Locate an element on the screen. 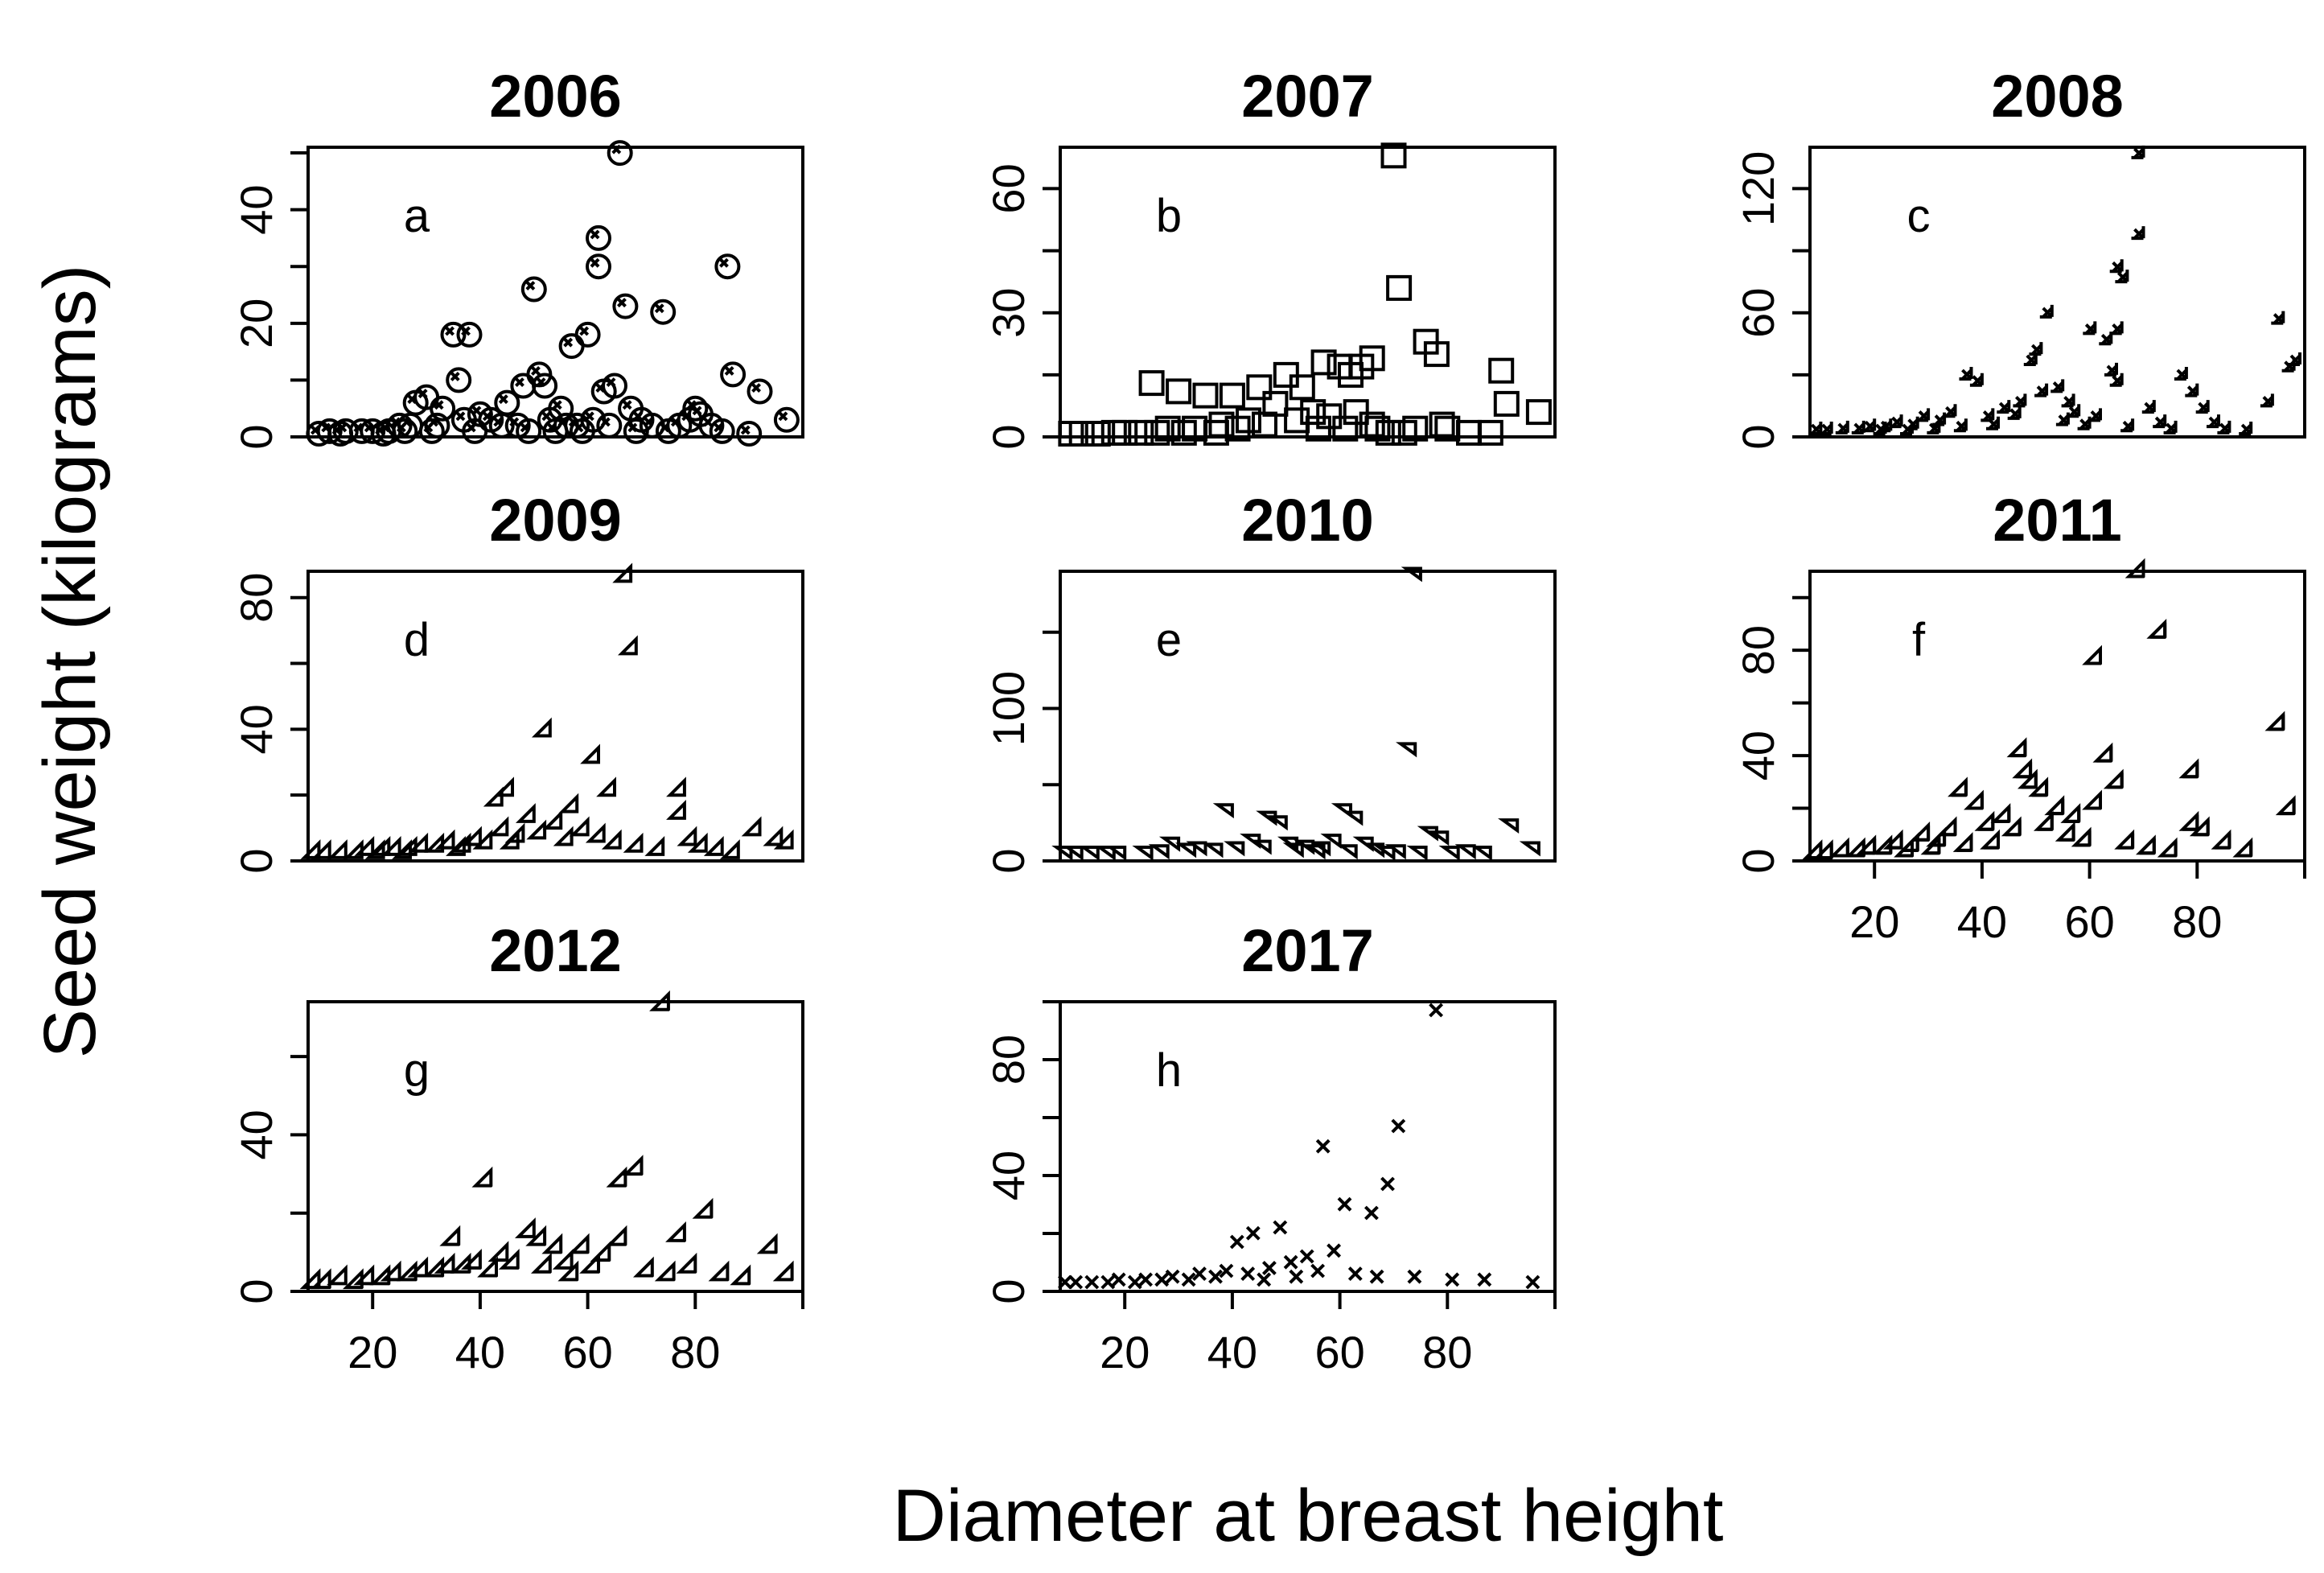  x-tick-label: 80 is located at coordinates (2197, 921).